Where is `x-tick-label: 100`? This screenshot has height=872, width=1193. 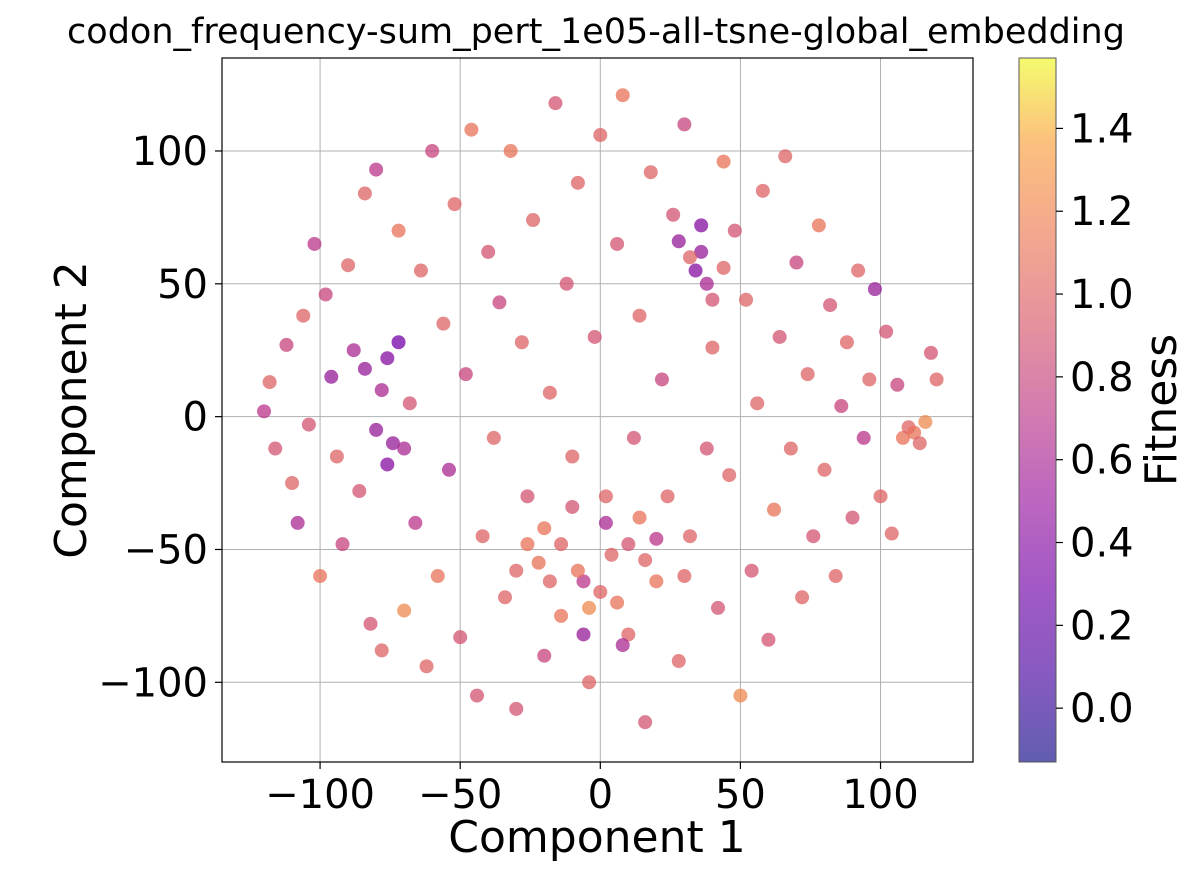
x-tick-label: 100 is located at coordinates (880, 795).